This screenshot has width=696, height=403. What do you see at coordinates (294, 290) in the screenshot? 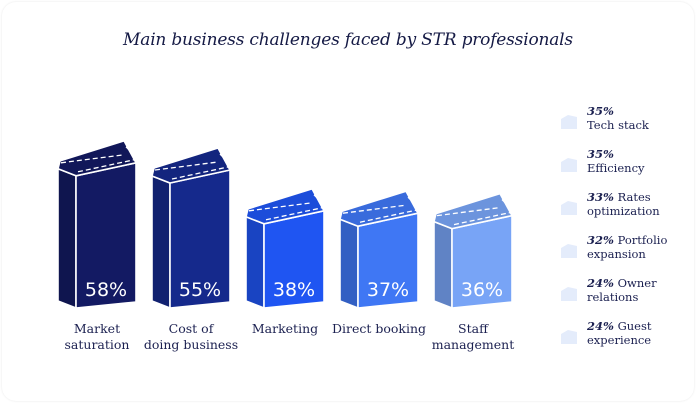
I see `bar-value-label: 38%` at bounding box center [294, 290].